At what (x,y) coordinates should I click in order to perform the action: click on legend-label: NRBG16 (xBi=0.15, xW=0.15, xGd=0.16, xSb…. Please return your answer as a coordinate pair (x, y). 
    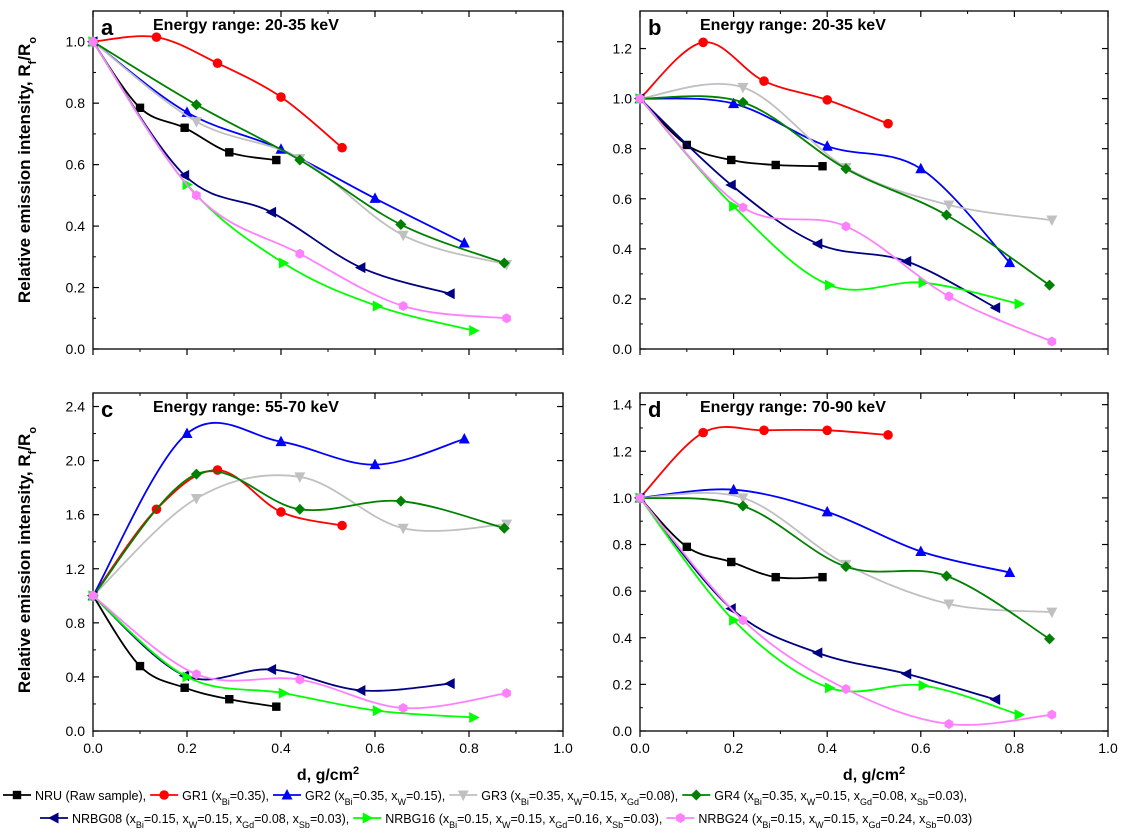
    Looking at the image, I should click on (523, 821).